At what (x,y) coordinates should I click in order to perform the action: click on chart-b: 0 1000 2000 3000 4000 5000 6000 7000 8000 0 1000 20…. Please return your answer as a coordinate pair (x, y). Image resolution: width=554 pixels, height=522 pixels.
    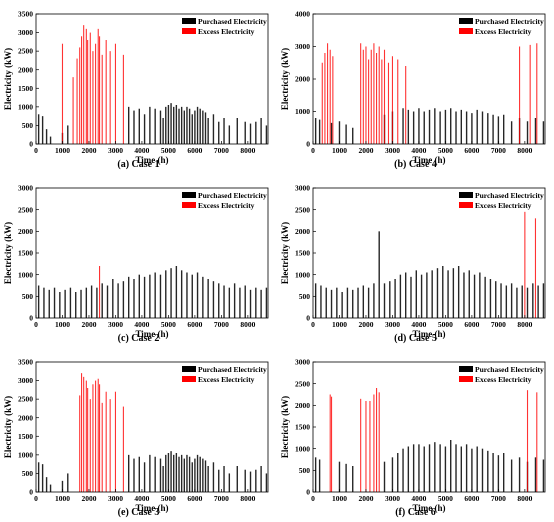
    Looking at the image, I should click on (413, 87).